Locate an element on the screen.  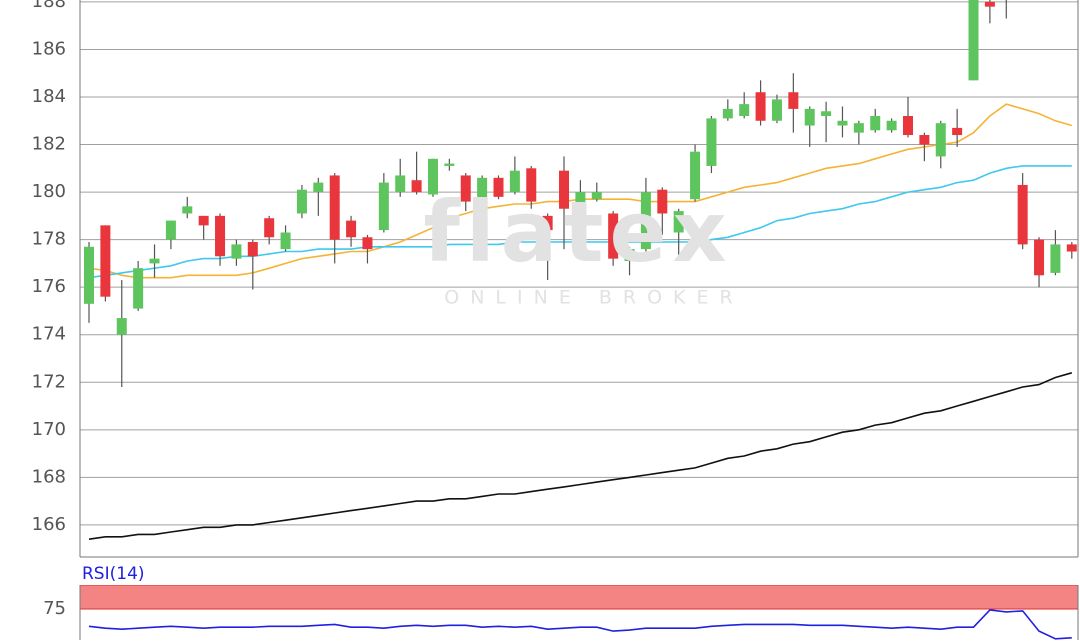
y-tick-label: 182 is located at coordinates (49, 144).